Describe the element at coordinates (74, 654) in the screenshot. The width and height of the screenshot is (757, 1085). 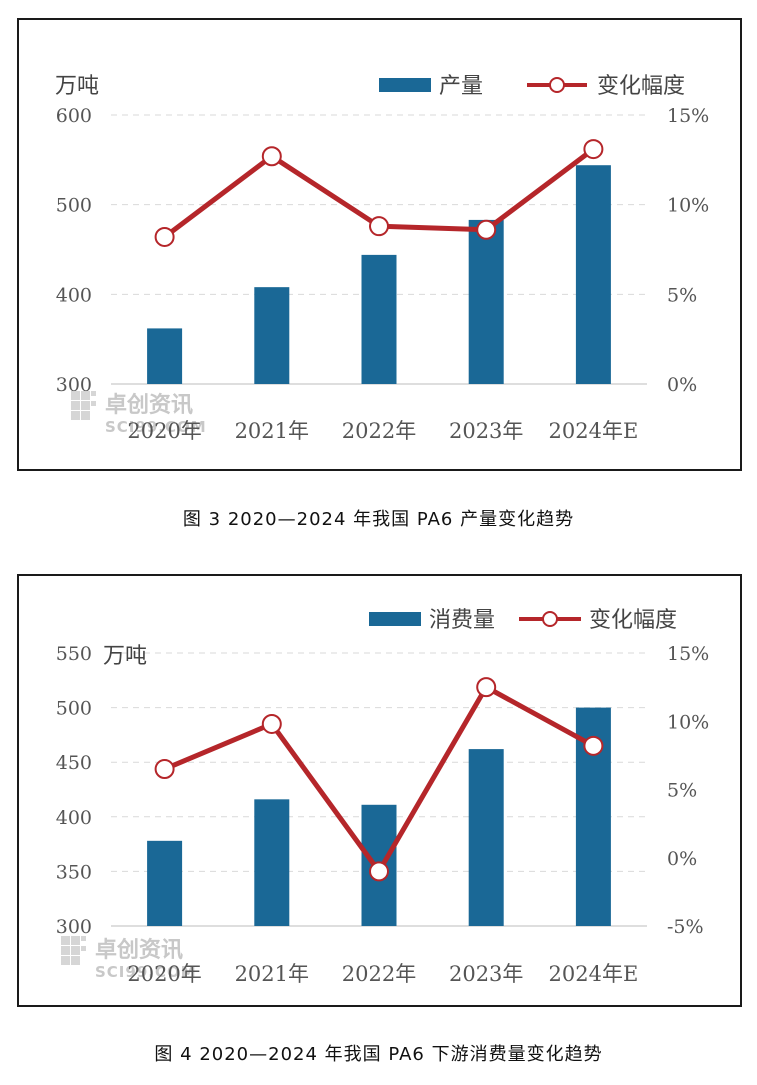
I see `y-axis-tick-label: 550` at that location.